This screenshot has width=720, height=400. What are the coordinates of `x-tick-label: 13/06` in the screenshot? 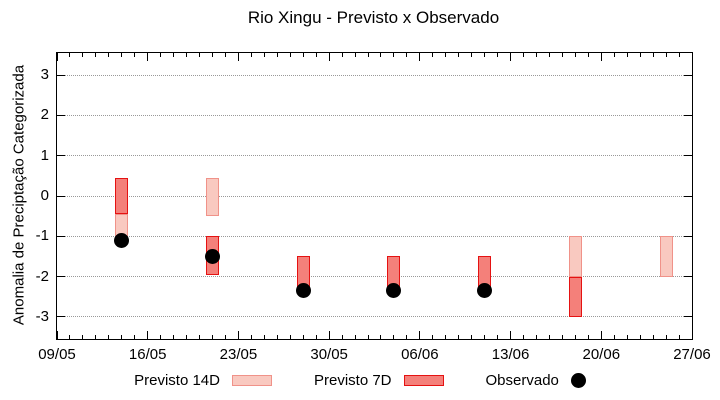 It's located at (510, 354).